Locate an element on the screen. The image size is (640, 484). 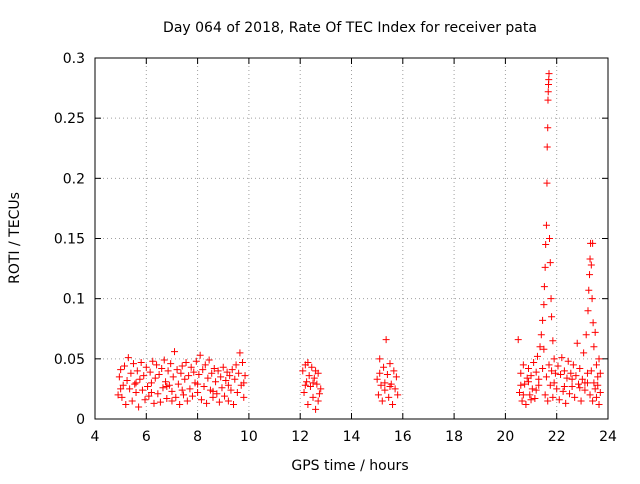
x-tick-label: 12 is located at coordinates (300, 437).